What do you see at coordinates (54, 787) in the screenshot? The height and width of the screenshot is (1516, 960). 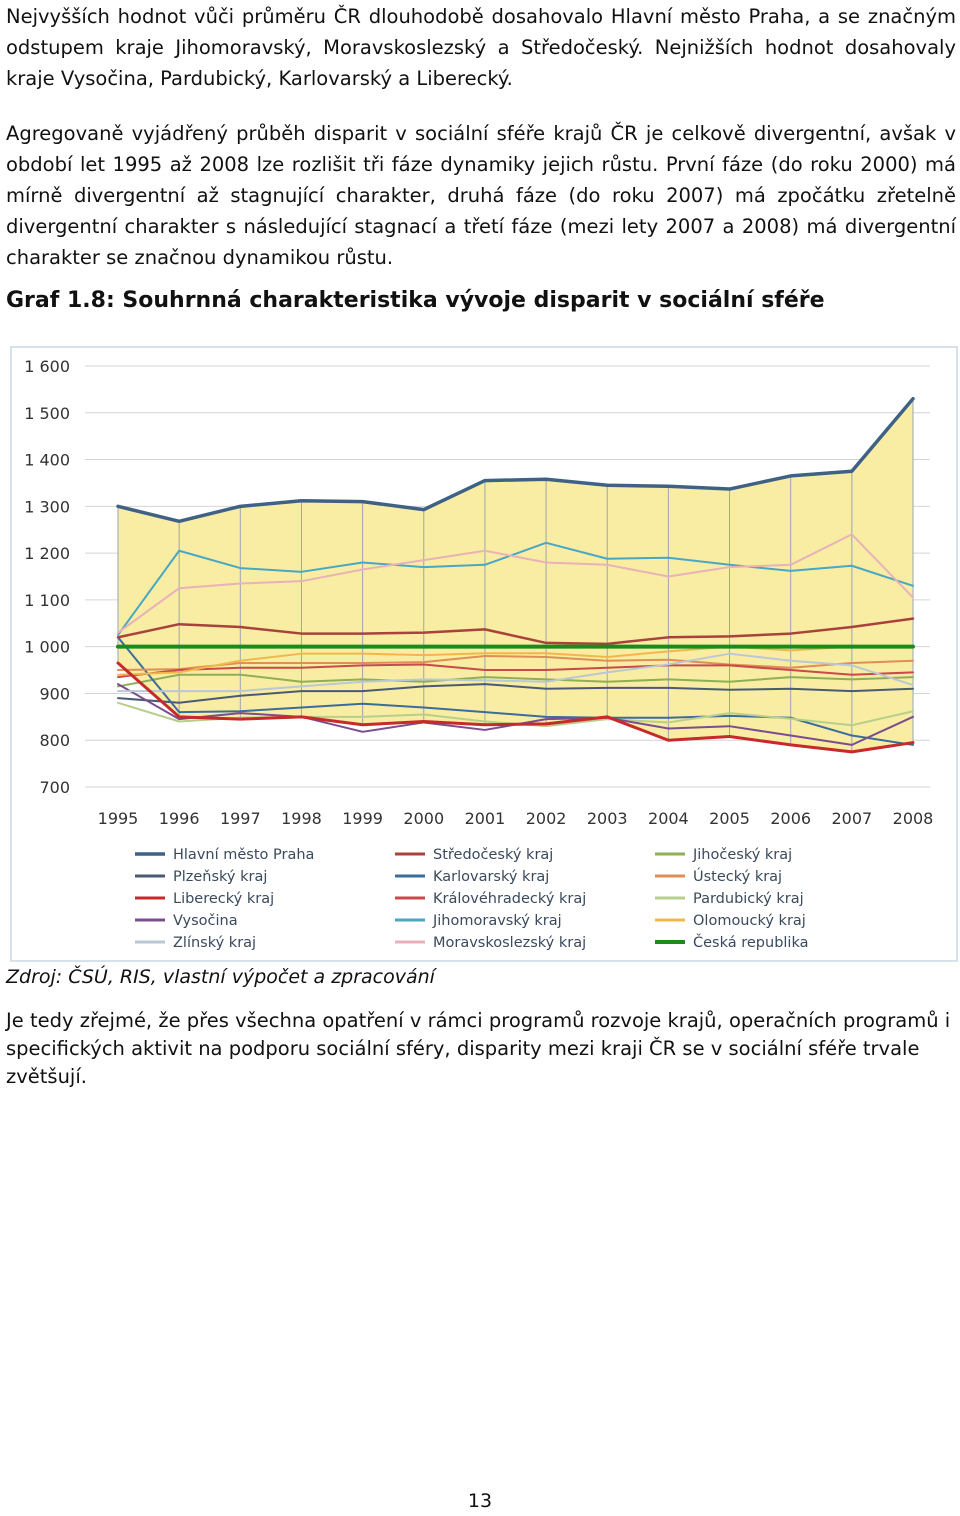 I see `y-tick-label: 700` at bounding box center [54, 787].